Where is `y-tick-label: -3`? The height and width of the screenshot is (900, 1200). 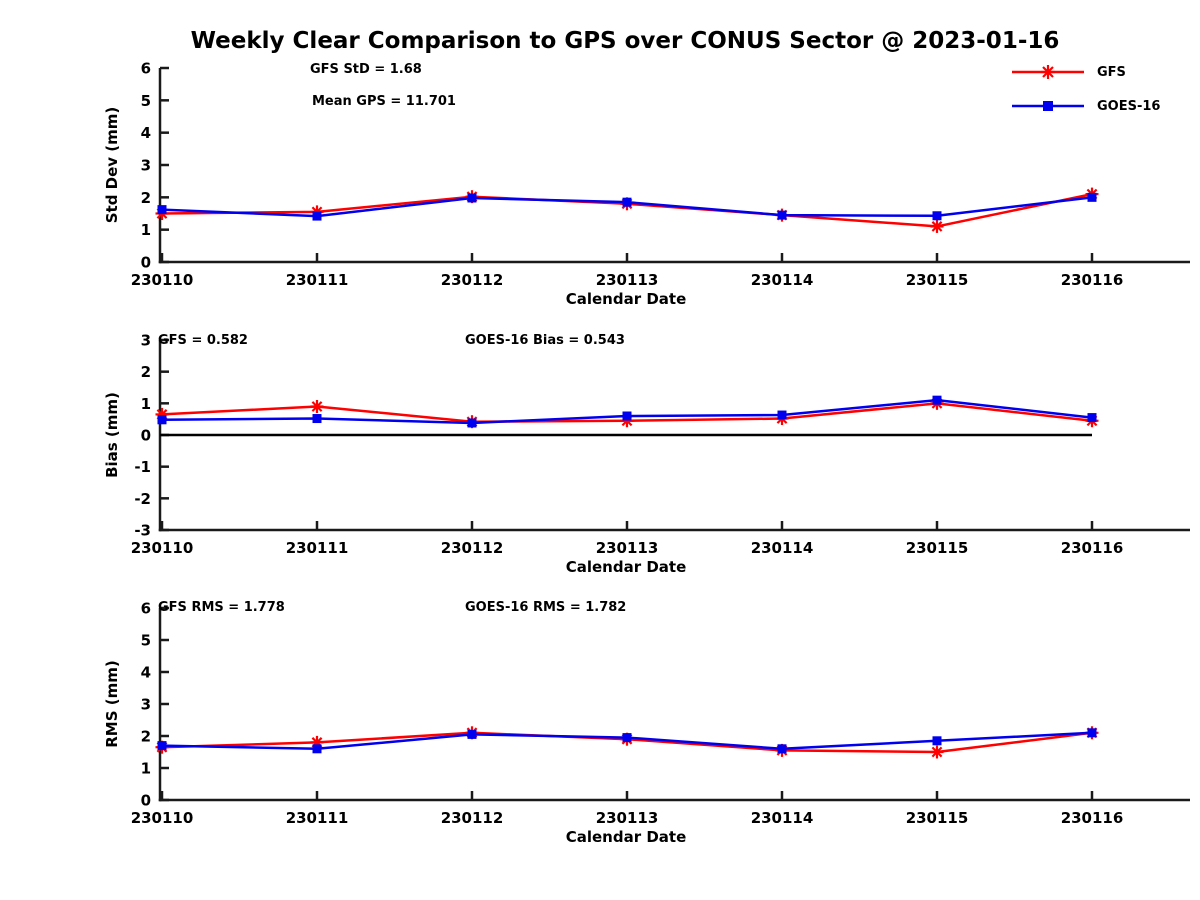 y-tick-label: -3 is located at coordinates (142, 531).